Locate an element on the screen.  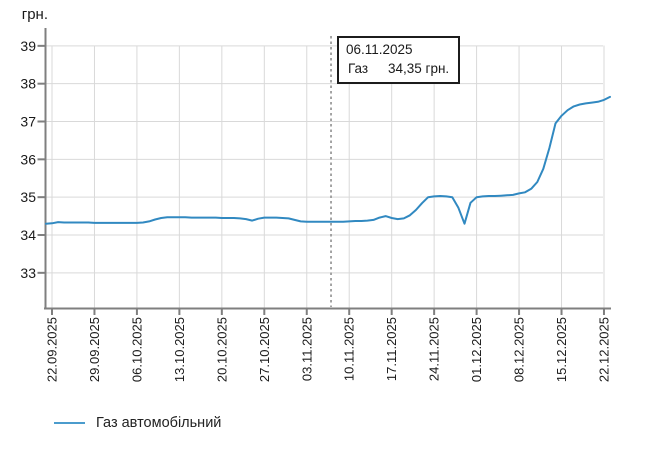
x-tick-label: 15.12.2025 is located at coordinates (561, 349).